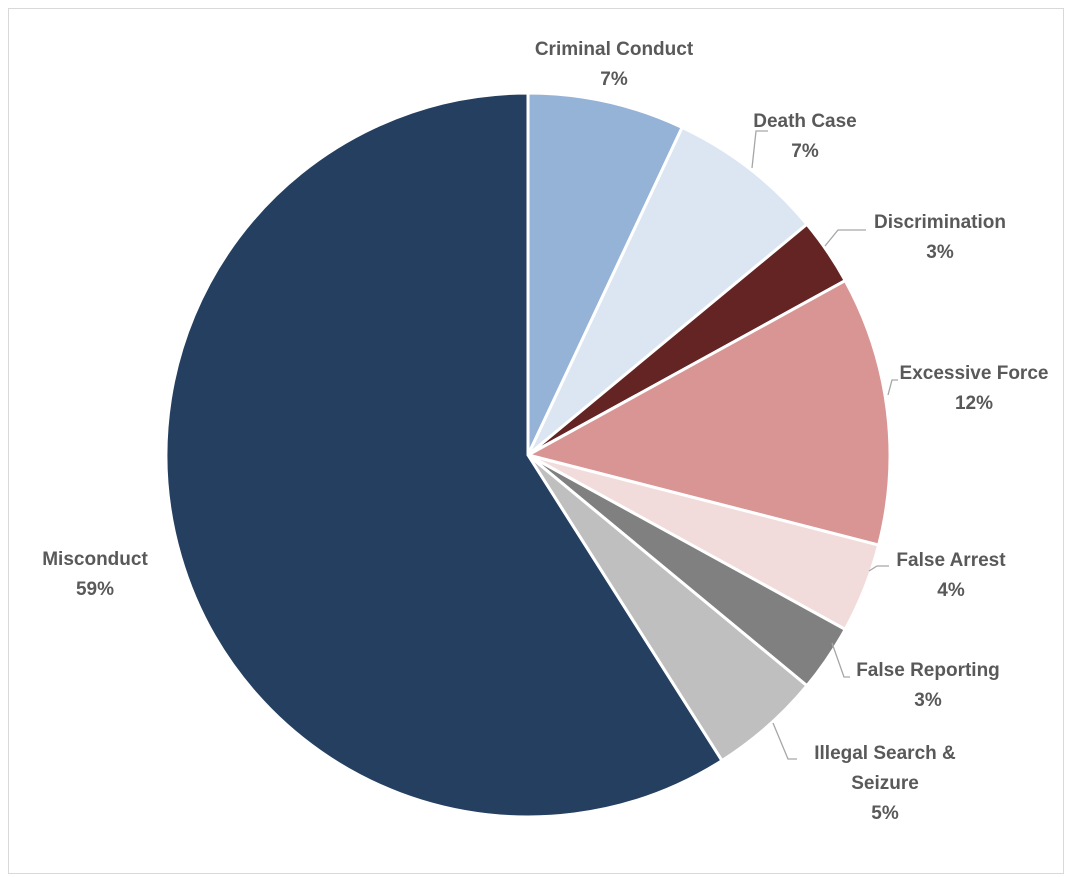  I want to click on data-label-value-discrimination: 3%, so click(940, 252).